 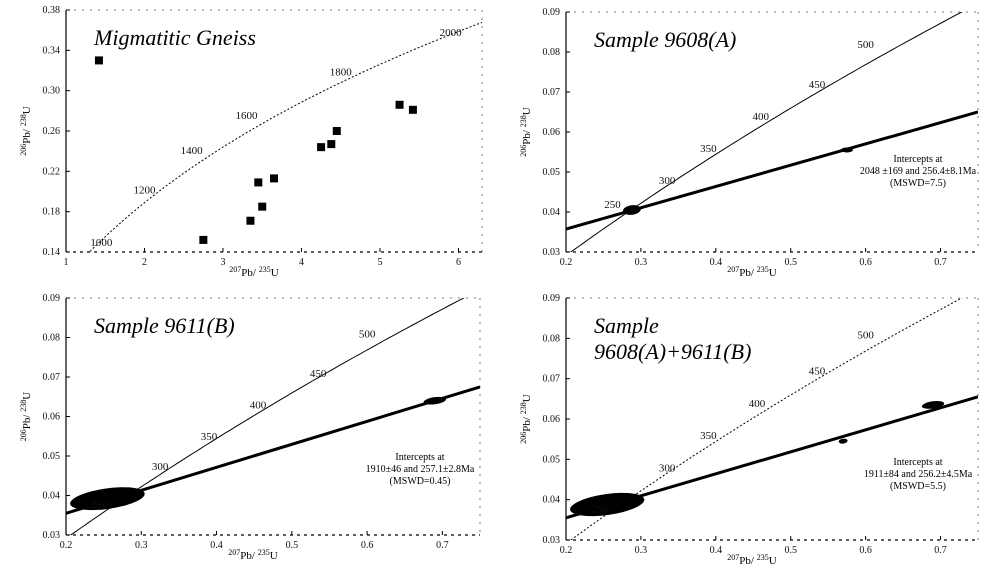 I want to click on age-label: 1800, so click(x=341, y=73).